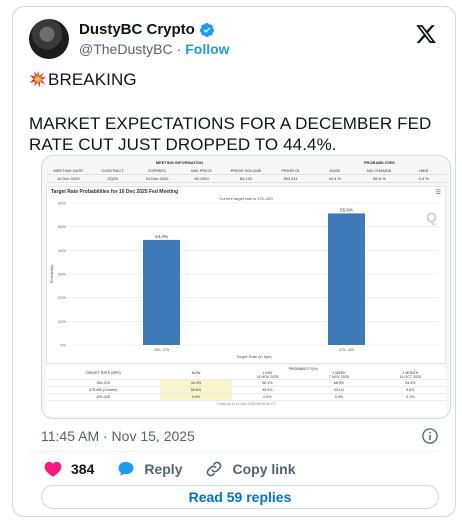 The height and width of the screenshot is (523, 462). Describe the element at coordinates (112, 170) in the screenshot. I see `meeting-info-header: CONTRACT` at that location.